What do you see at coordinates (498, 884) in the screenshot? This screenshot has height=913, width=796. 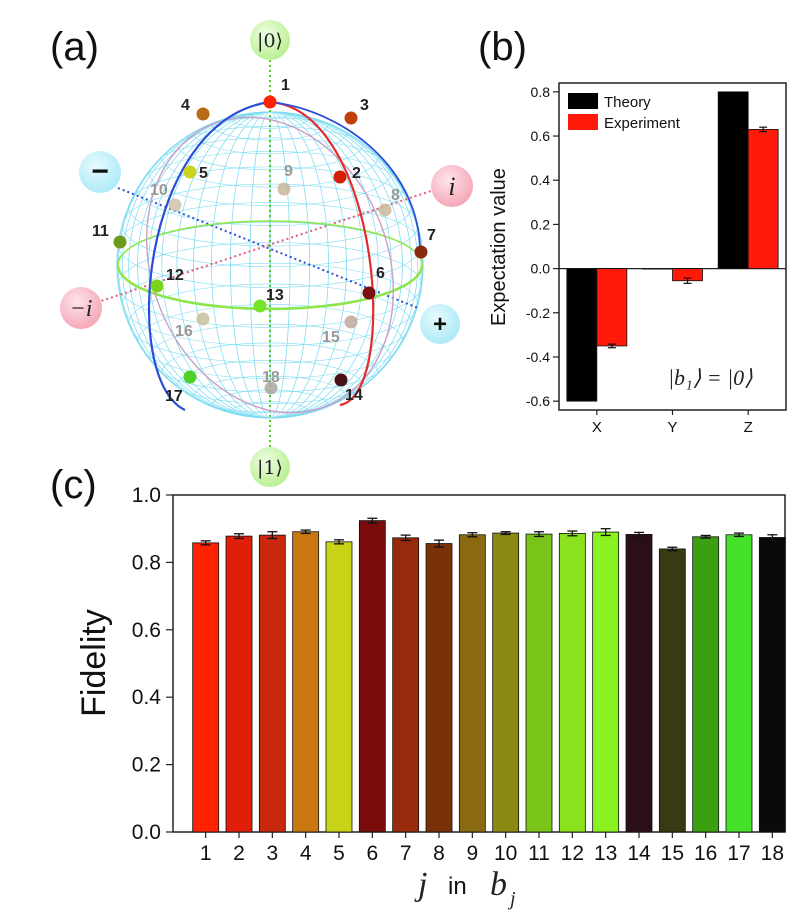 I see `x-label-b: b` at bounding box center [498, 884].